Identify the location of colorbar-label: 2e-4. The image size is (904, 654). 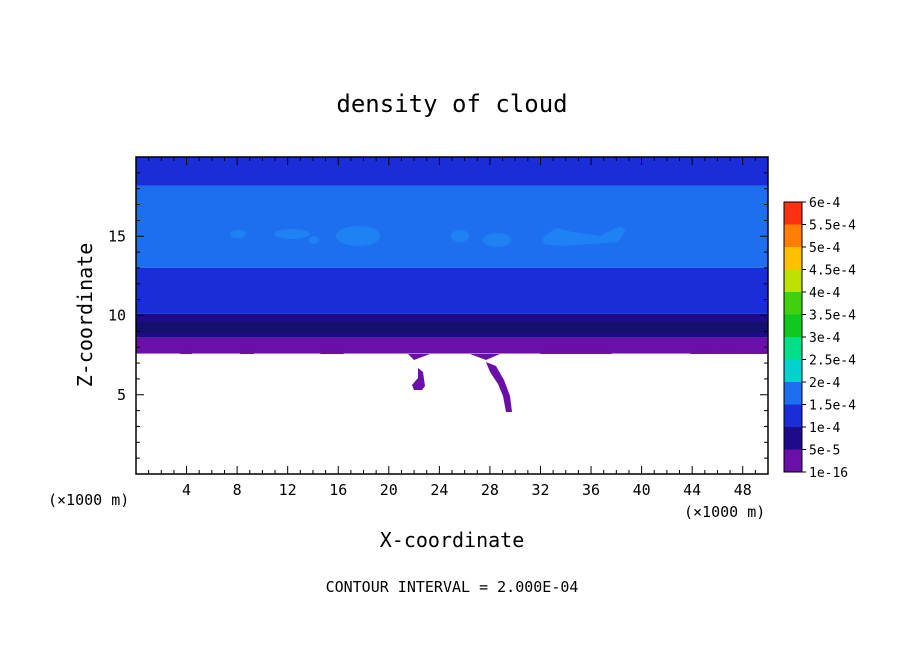
(824, 383).